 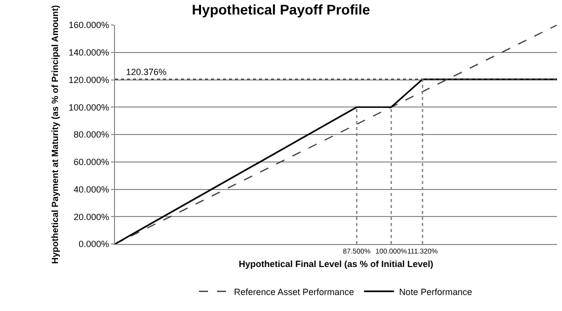 I want to click on x-axis-title: Hypothetical Final Level (as % of Initial Level), so click(x=336, y=264).